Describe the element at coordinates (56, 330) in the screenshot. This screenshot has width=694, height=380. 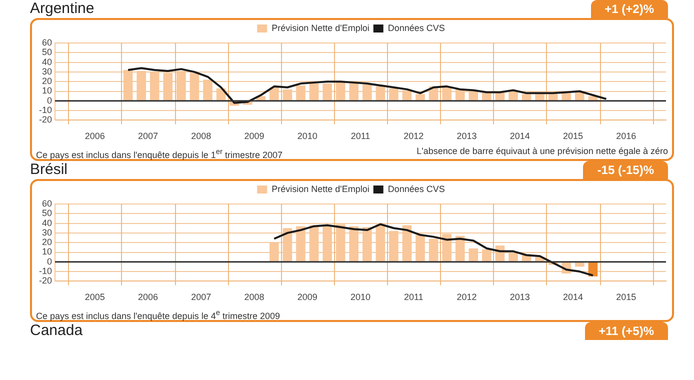
I see `text: Canada` at that location.